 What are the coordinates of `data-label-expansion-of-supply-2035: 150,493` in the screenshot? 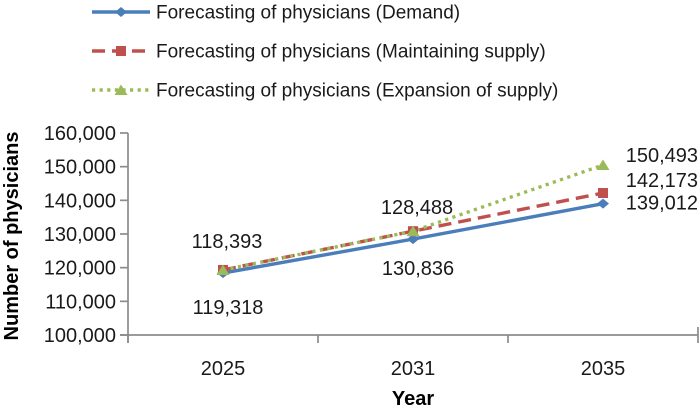 It's located at (662, 156).